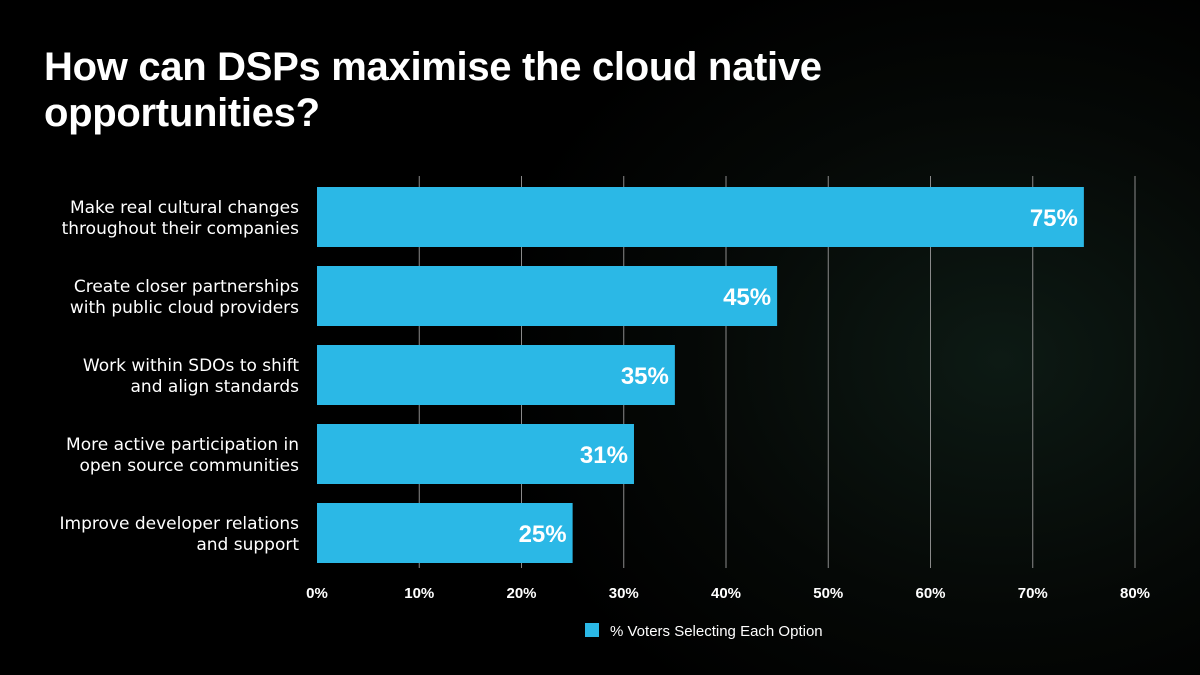  Describe the element at coordinates (184, 308) in the screenshot. I see `category-label: with public cloud providers` at that location.